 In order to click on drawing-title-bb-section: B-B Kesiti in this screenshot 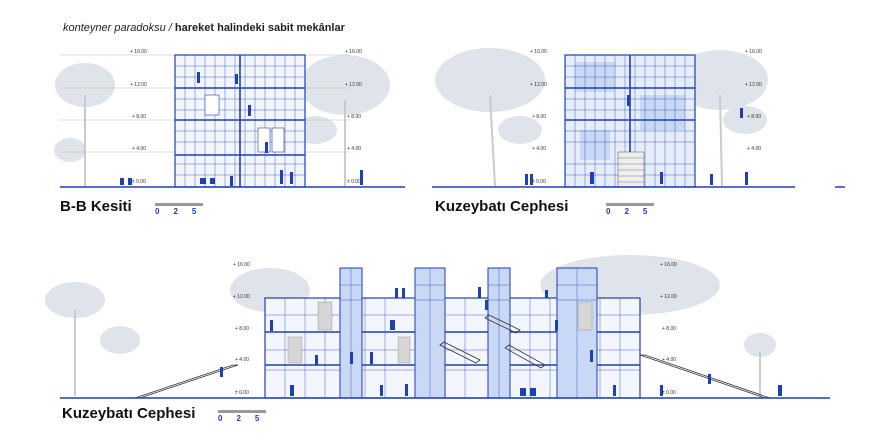, I will do `click(96, 206)`.